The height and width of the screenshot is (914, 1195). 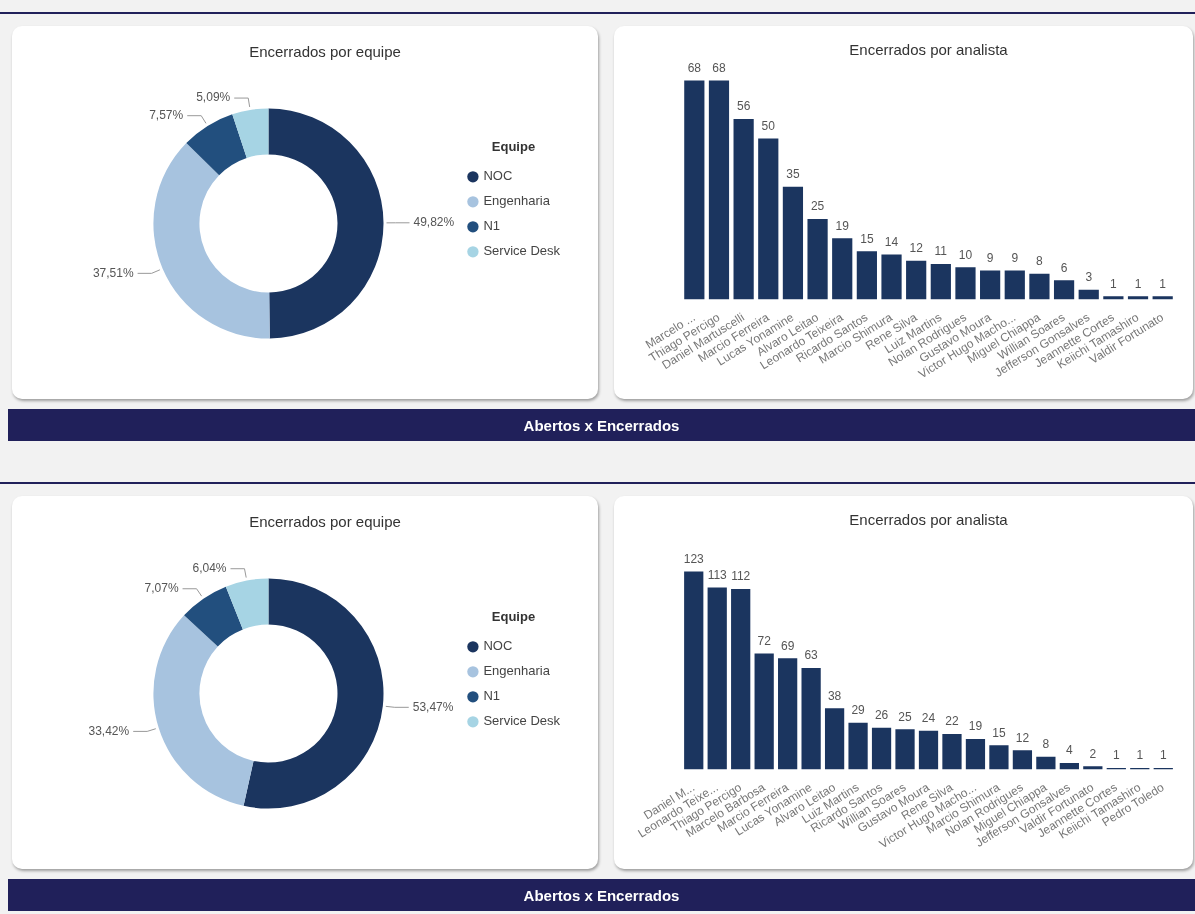 I want to click on data-label: 11, so click(x=941, y=251).